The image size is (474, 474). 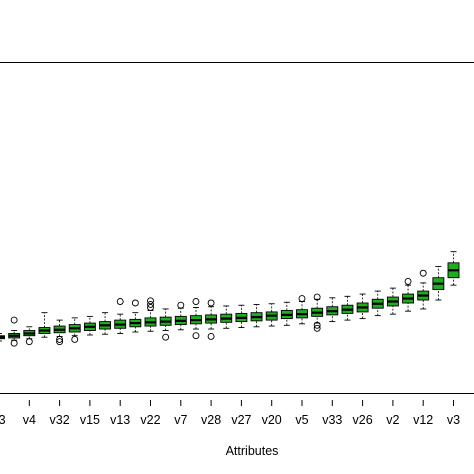 What do you see at coordinates (423, 420) in the screenshot?
I see `x-tick-label: v12` at bounding box center [423, 420].